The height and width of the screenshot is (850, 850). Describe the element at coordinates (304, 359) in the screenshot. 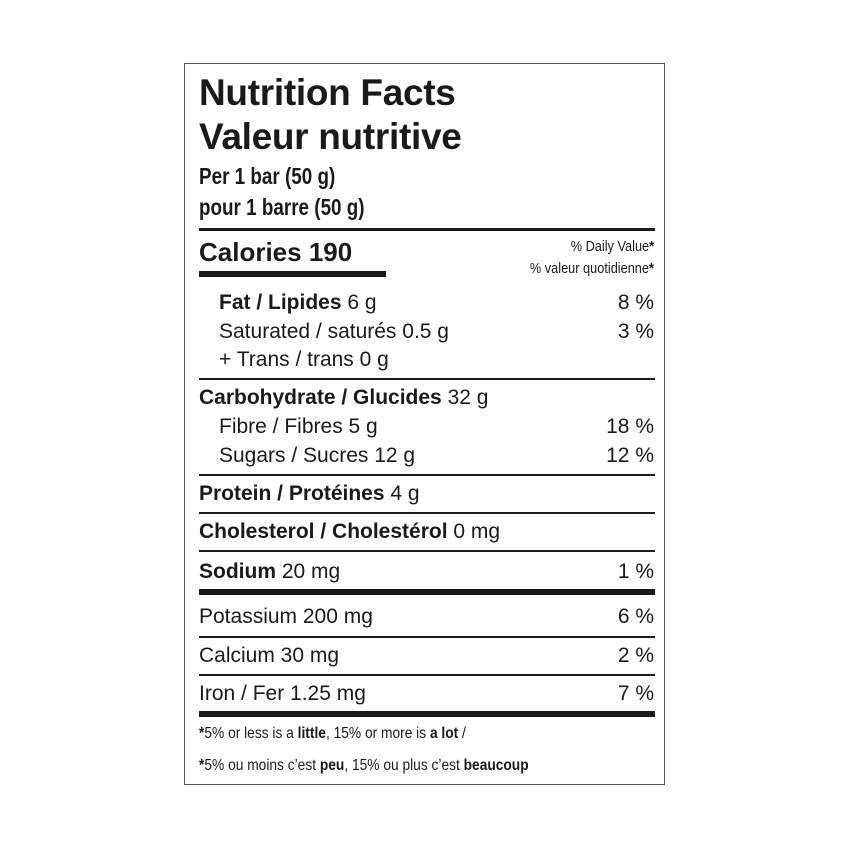

I see `trans-row: + Trans / trans 0 g` at that location.